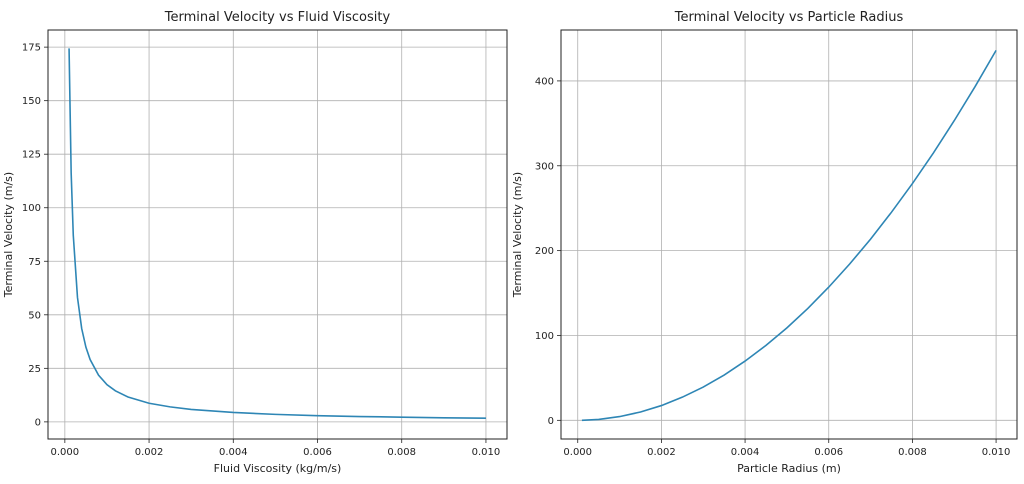 This screenshot has height=484, width=1024. Describe the element at coordinates (31, 155) in the screenshot. I see `y-tick-label: 125` at that location.